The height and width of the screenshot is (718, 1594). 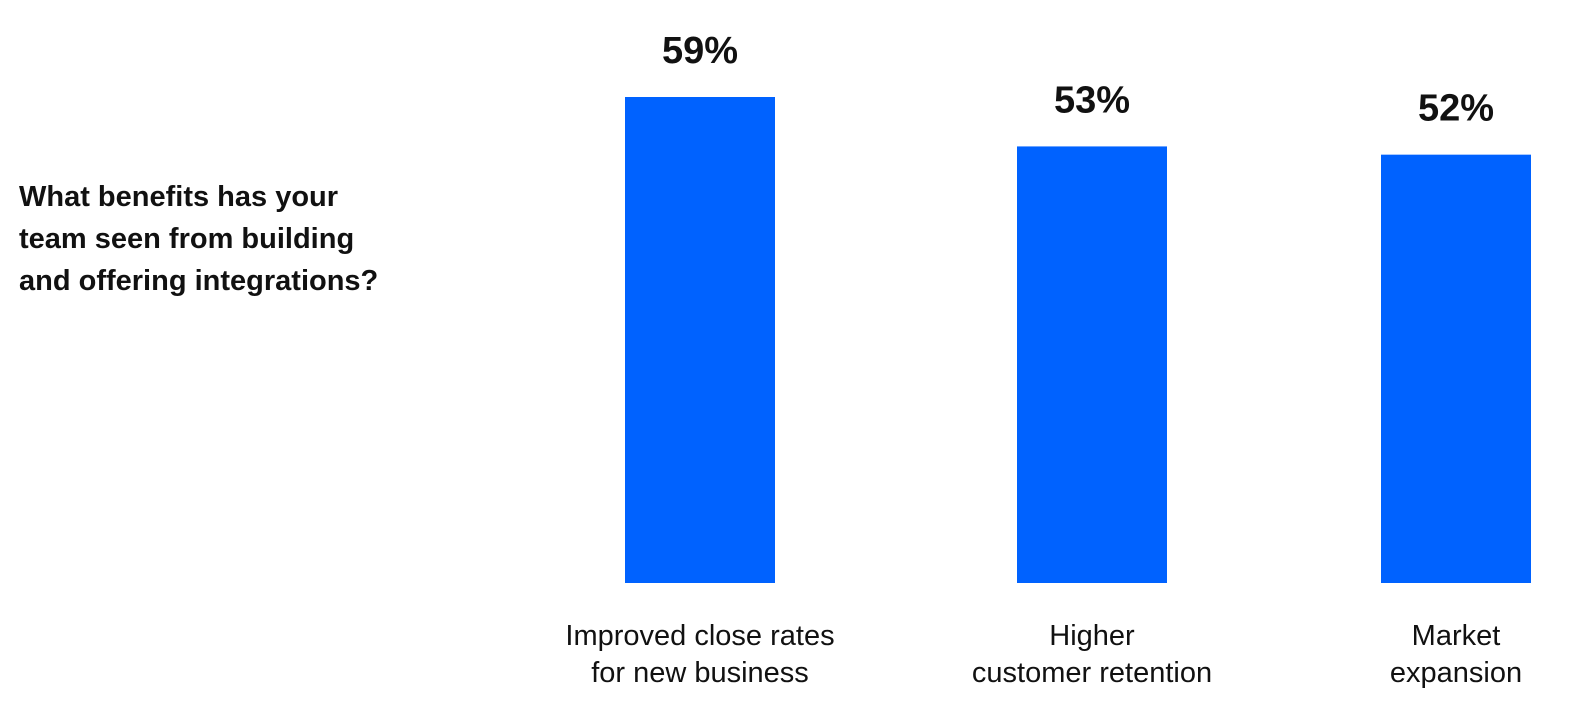 I want to click on category-label-2-line-1: Higher, so click(x=1092, y=636).